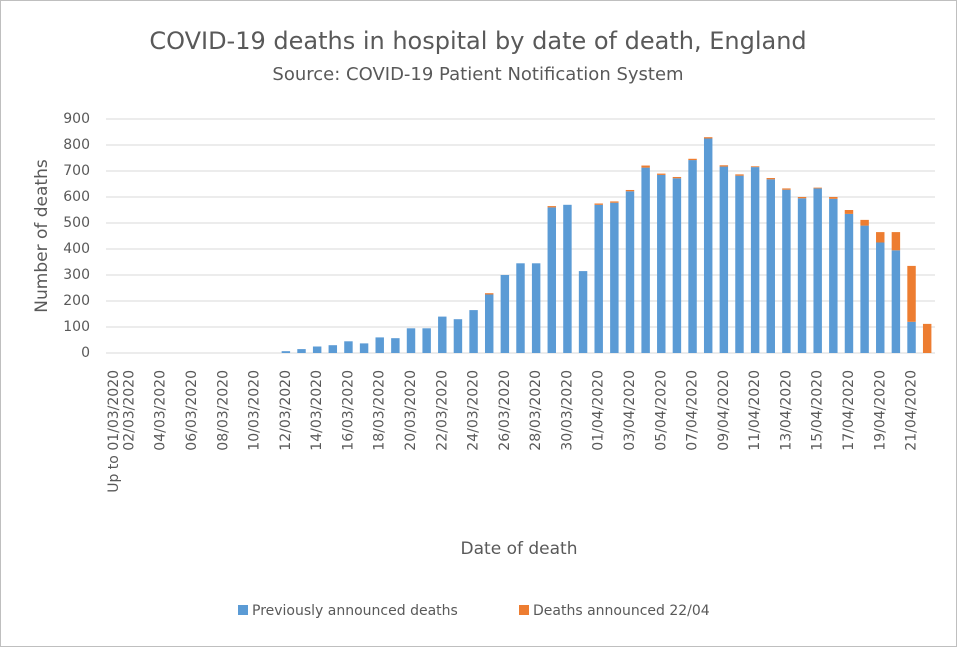 Image resolution: width=957 pixels, height=647 pixels. Describe the element at coordinates (818, 410) in the screenshot. I see `x-tick-label: 15/04/2020` at that location.